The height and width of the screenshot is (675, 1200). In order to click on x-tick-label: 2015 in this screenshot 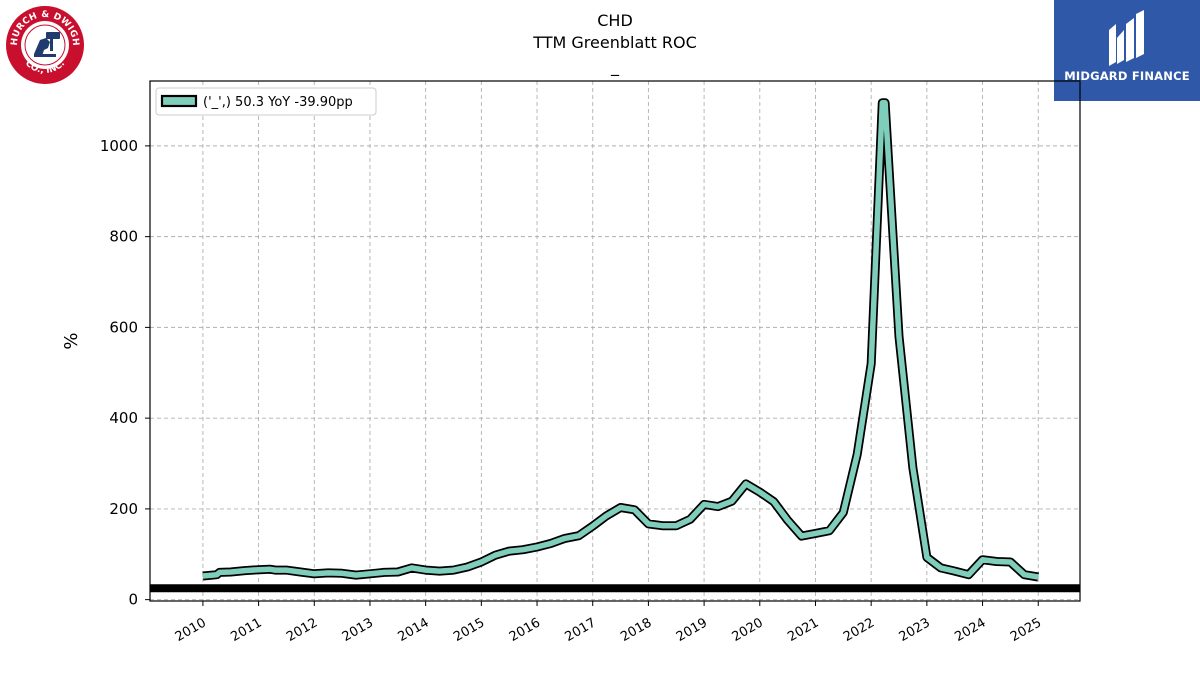, I will do `click(469, 630)`.